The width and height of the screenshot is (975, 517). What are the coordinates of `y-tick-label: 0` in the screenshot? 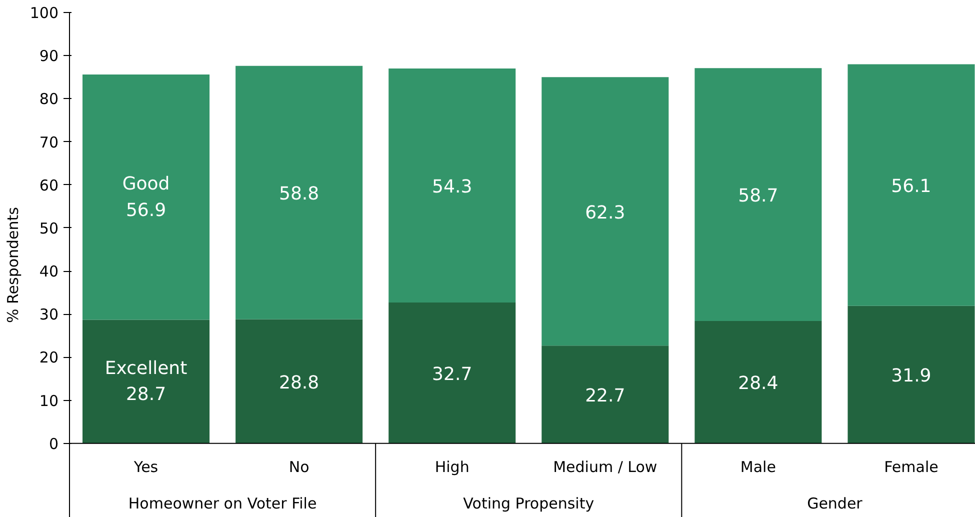 It's located at (53, 443).